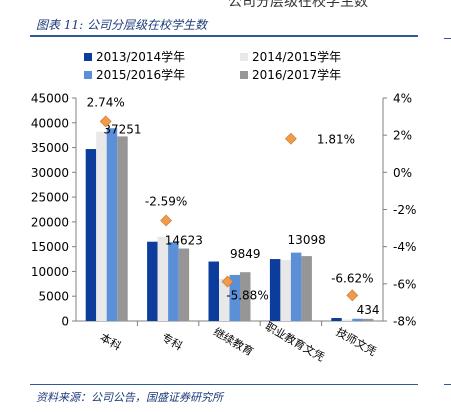 The height and width of the screenshot is (412, 451). Describe the element at coordinates (295, 341) in the screenshot. I see `x-category-label: 职业教育文凭` at that location.